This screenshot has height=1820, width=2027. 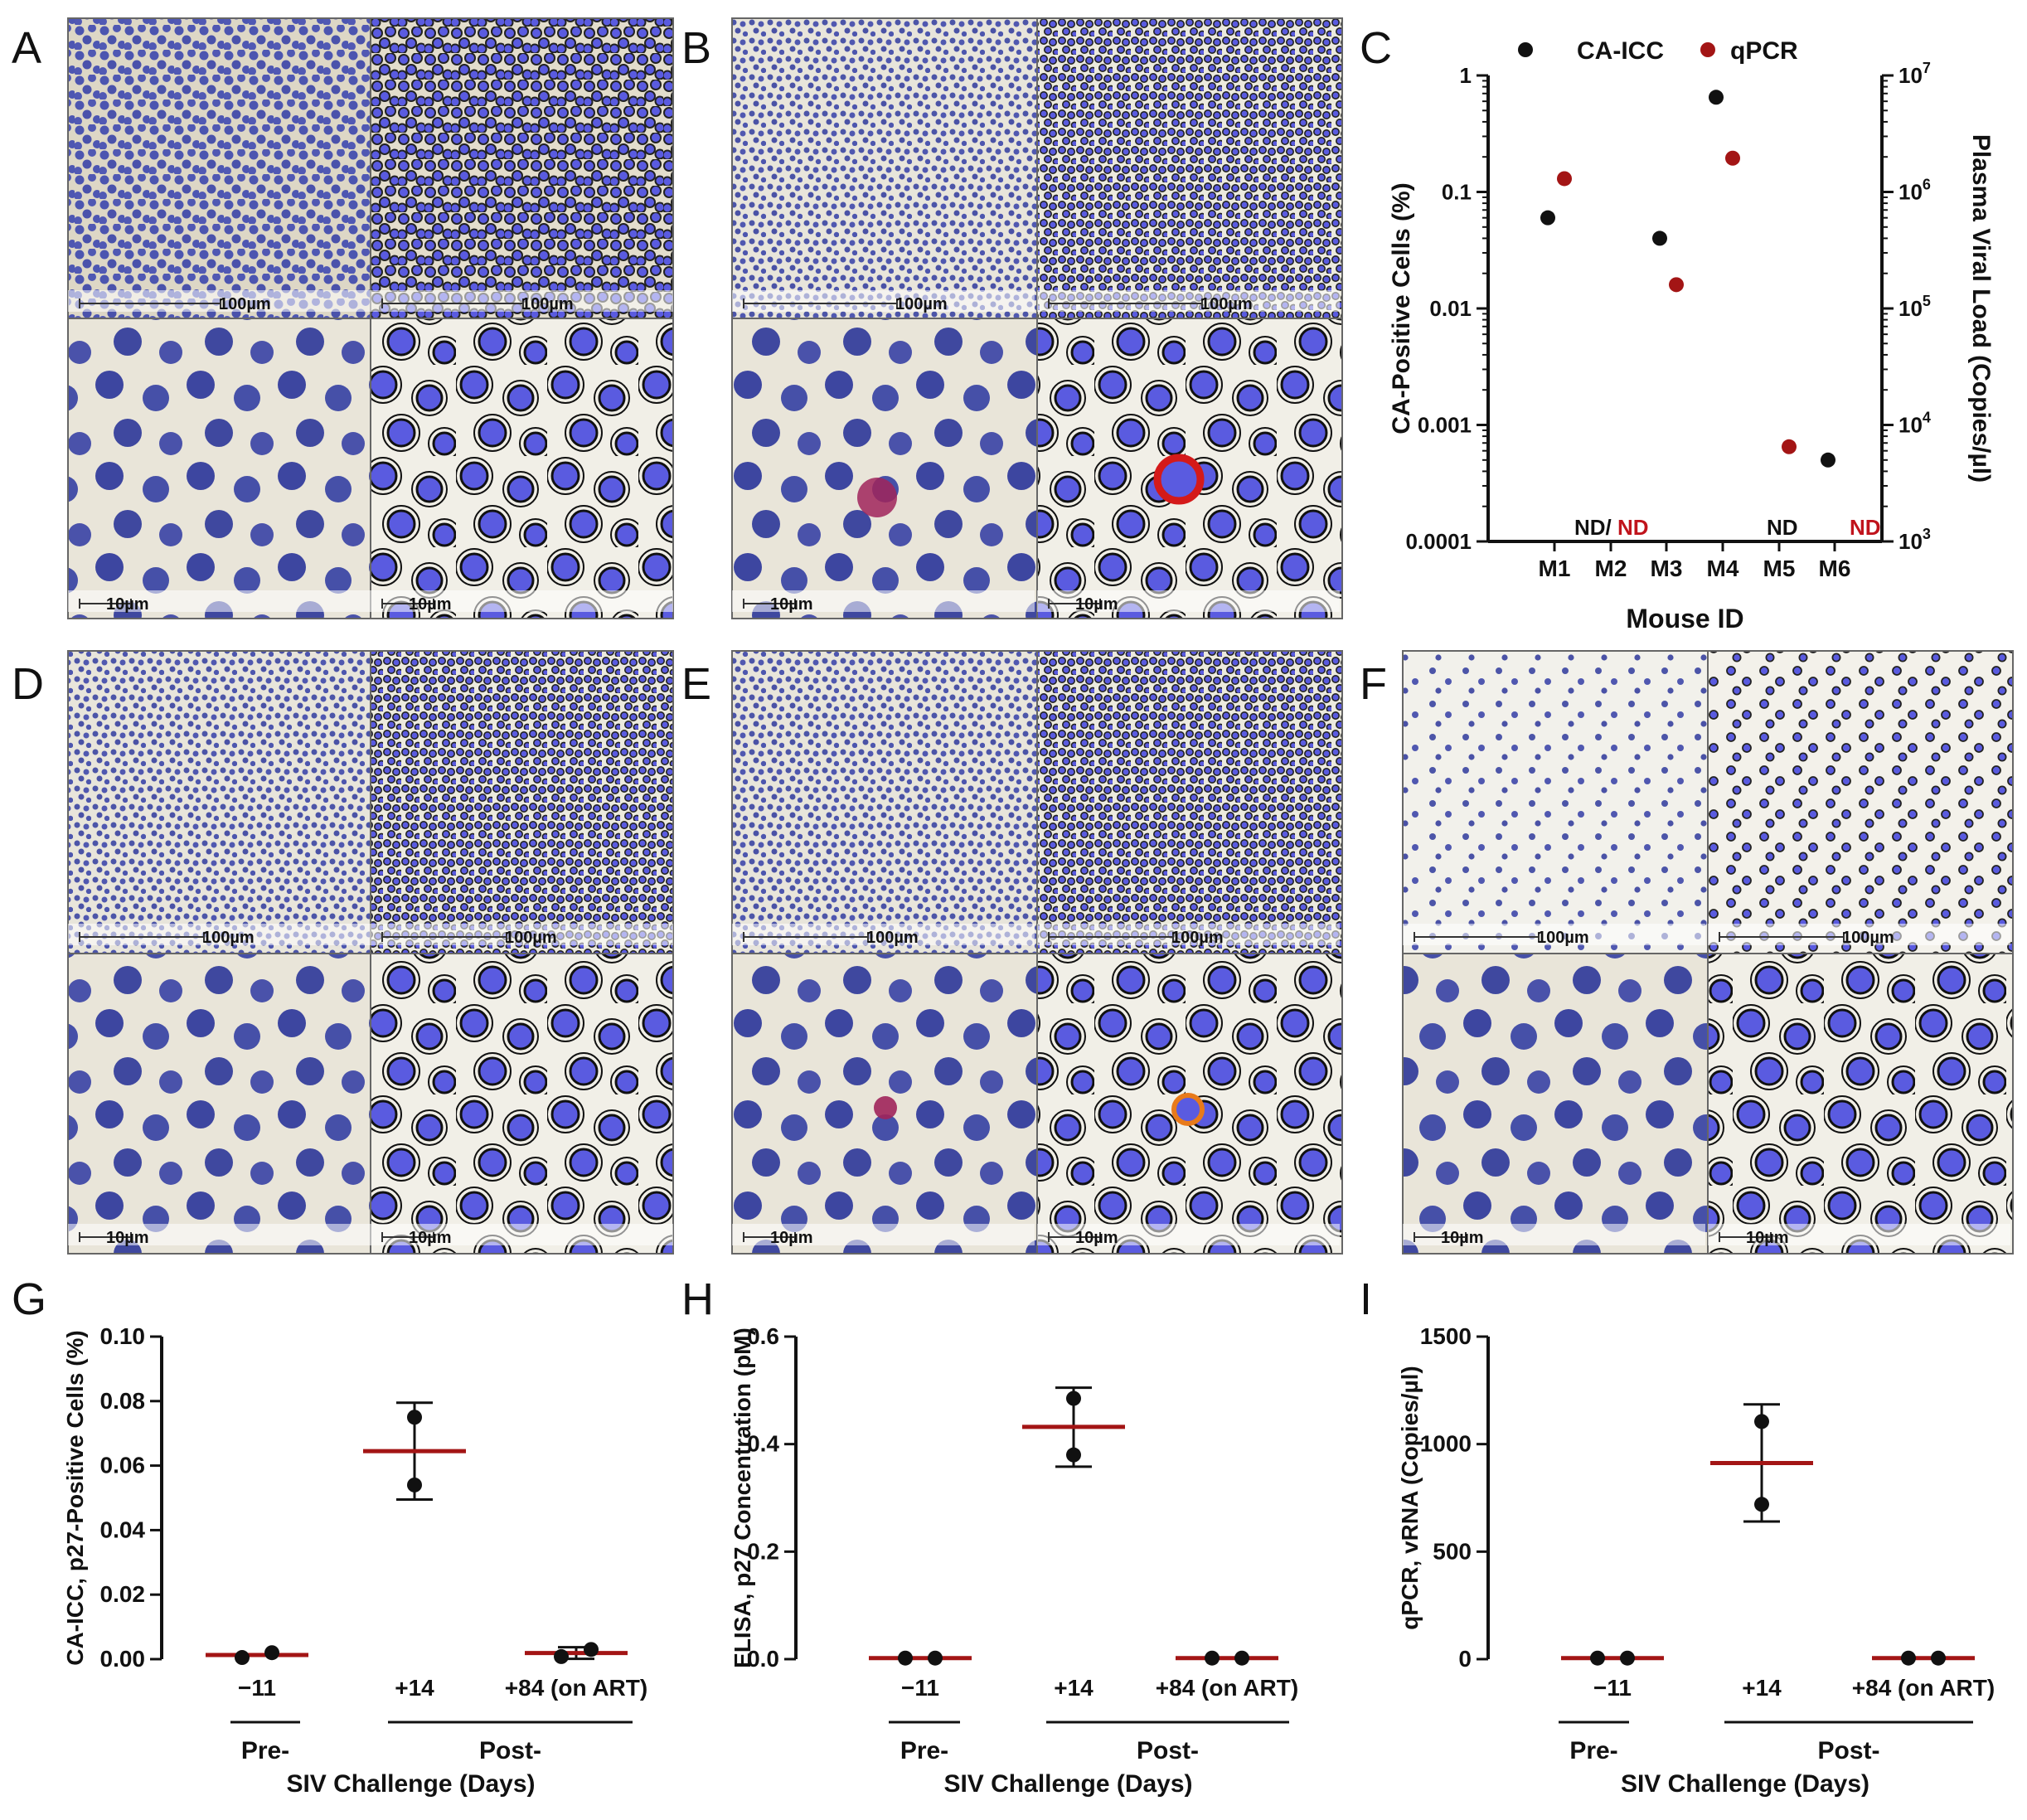 I want to click on c-legend-label-qpcr: qPCR, so click(x=1764, y=51).